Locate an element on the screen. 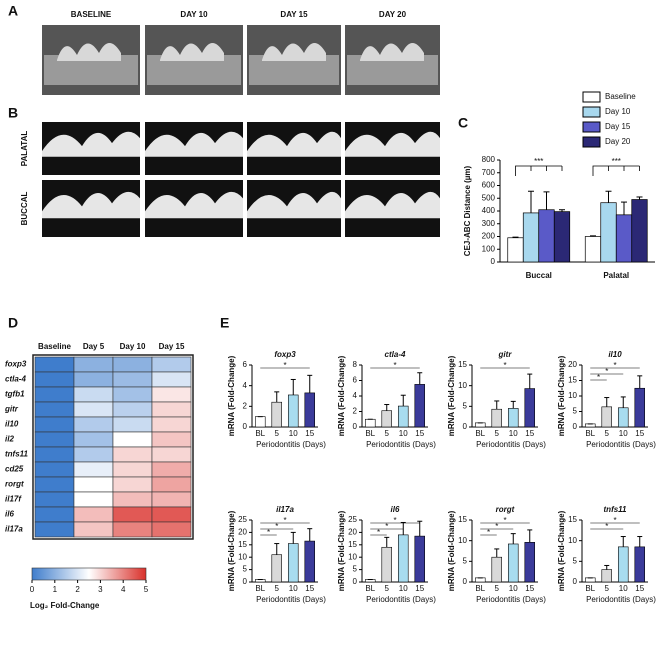  y-tick-label: 6 is located at coordinates (355, 380).